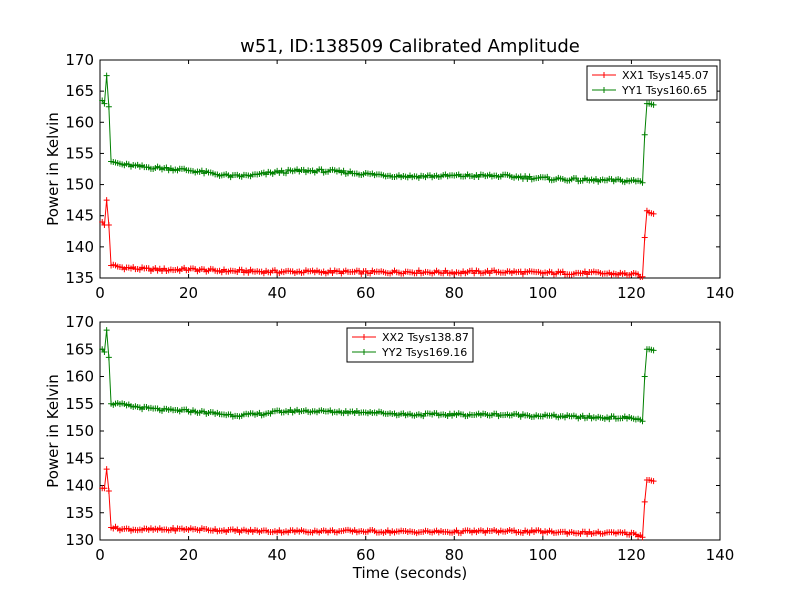  Describe the element at coordinates (410, 46) in the screenshot. I see `chart-title: w51, ID:138509 Calibrated Amplitude` at that location.